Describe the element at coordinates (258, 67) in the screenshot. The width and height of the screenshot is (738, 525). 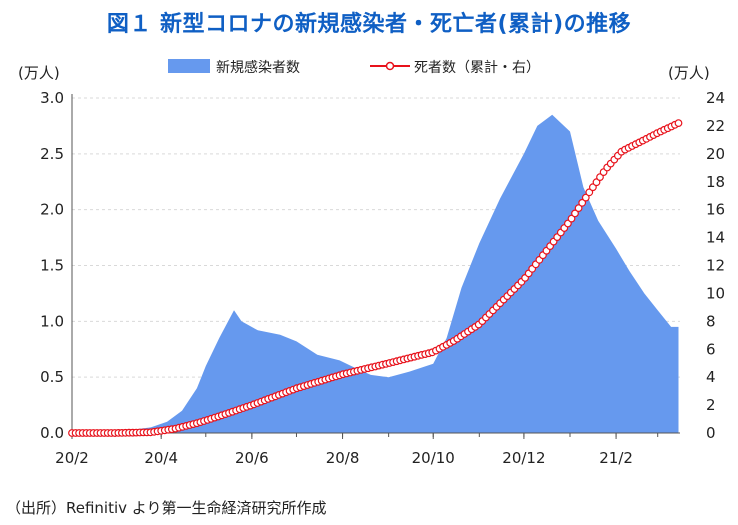
I see `legend-label-new-cases: 新規感染者数` at that location.